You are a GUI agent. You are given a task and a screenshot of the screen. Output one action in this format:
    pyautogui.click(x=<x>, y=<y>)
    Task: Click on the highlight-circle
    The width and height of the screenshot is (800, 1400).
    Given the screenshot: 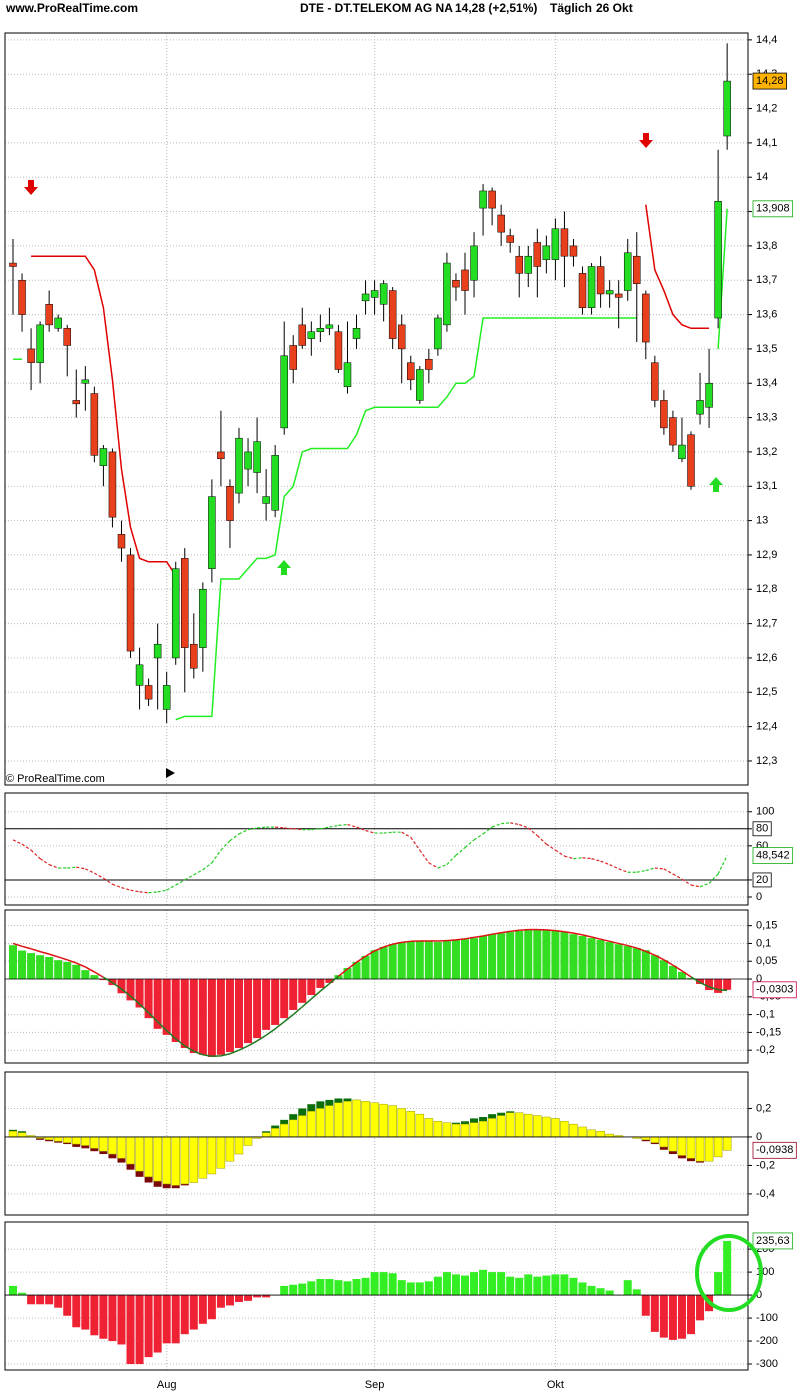 What is the action you would take?
    pyautogui.click(x=729, y=1273)
    